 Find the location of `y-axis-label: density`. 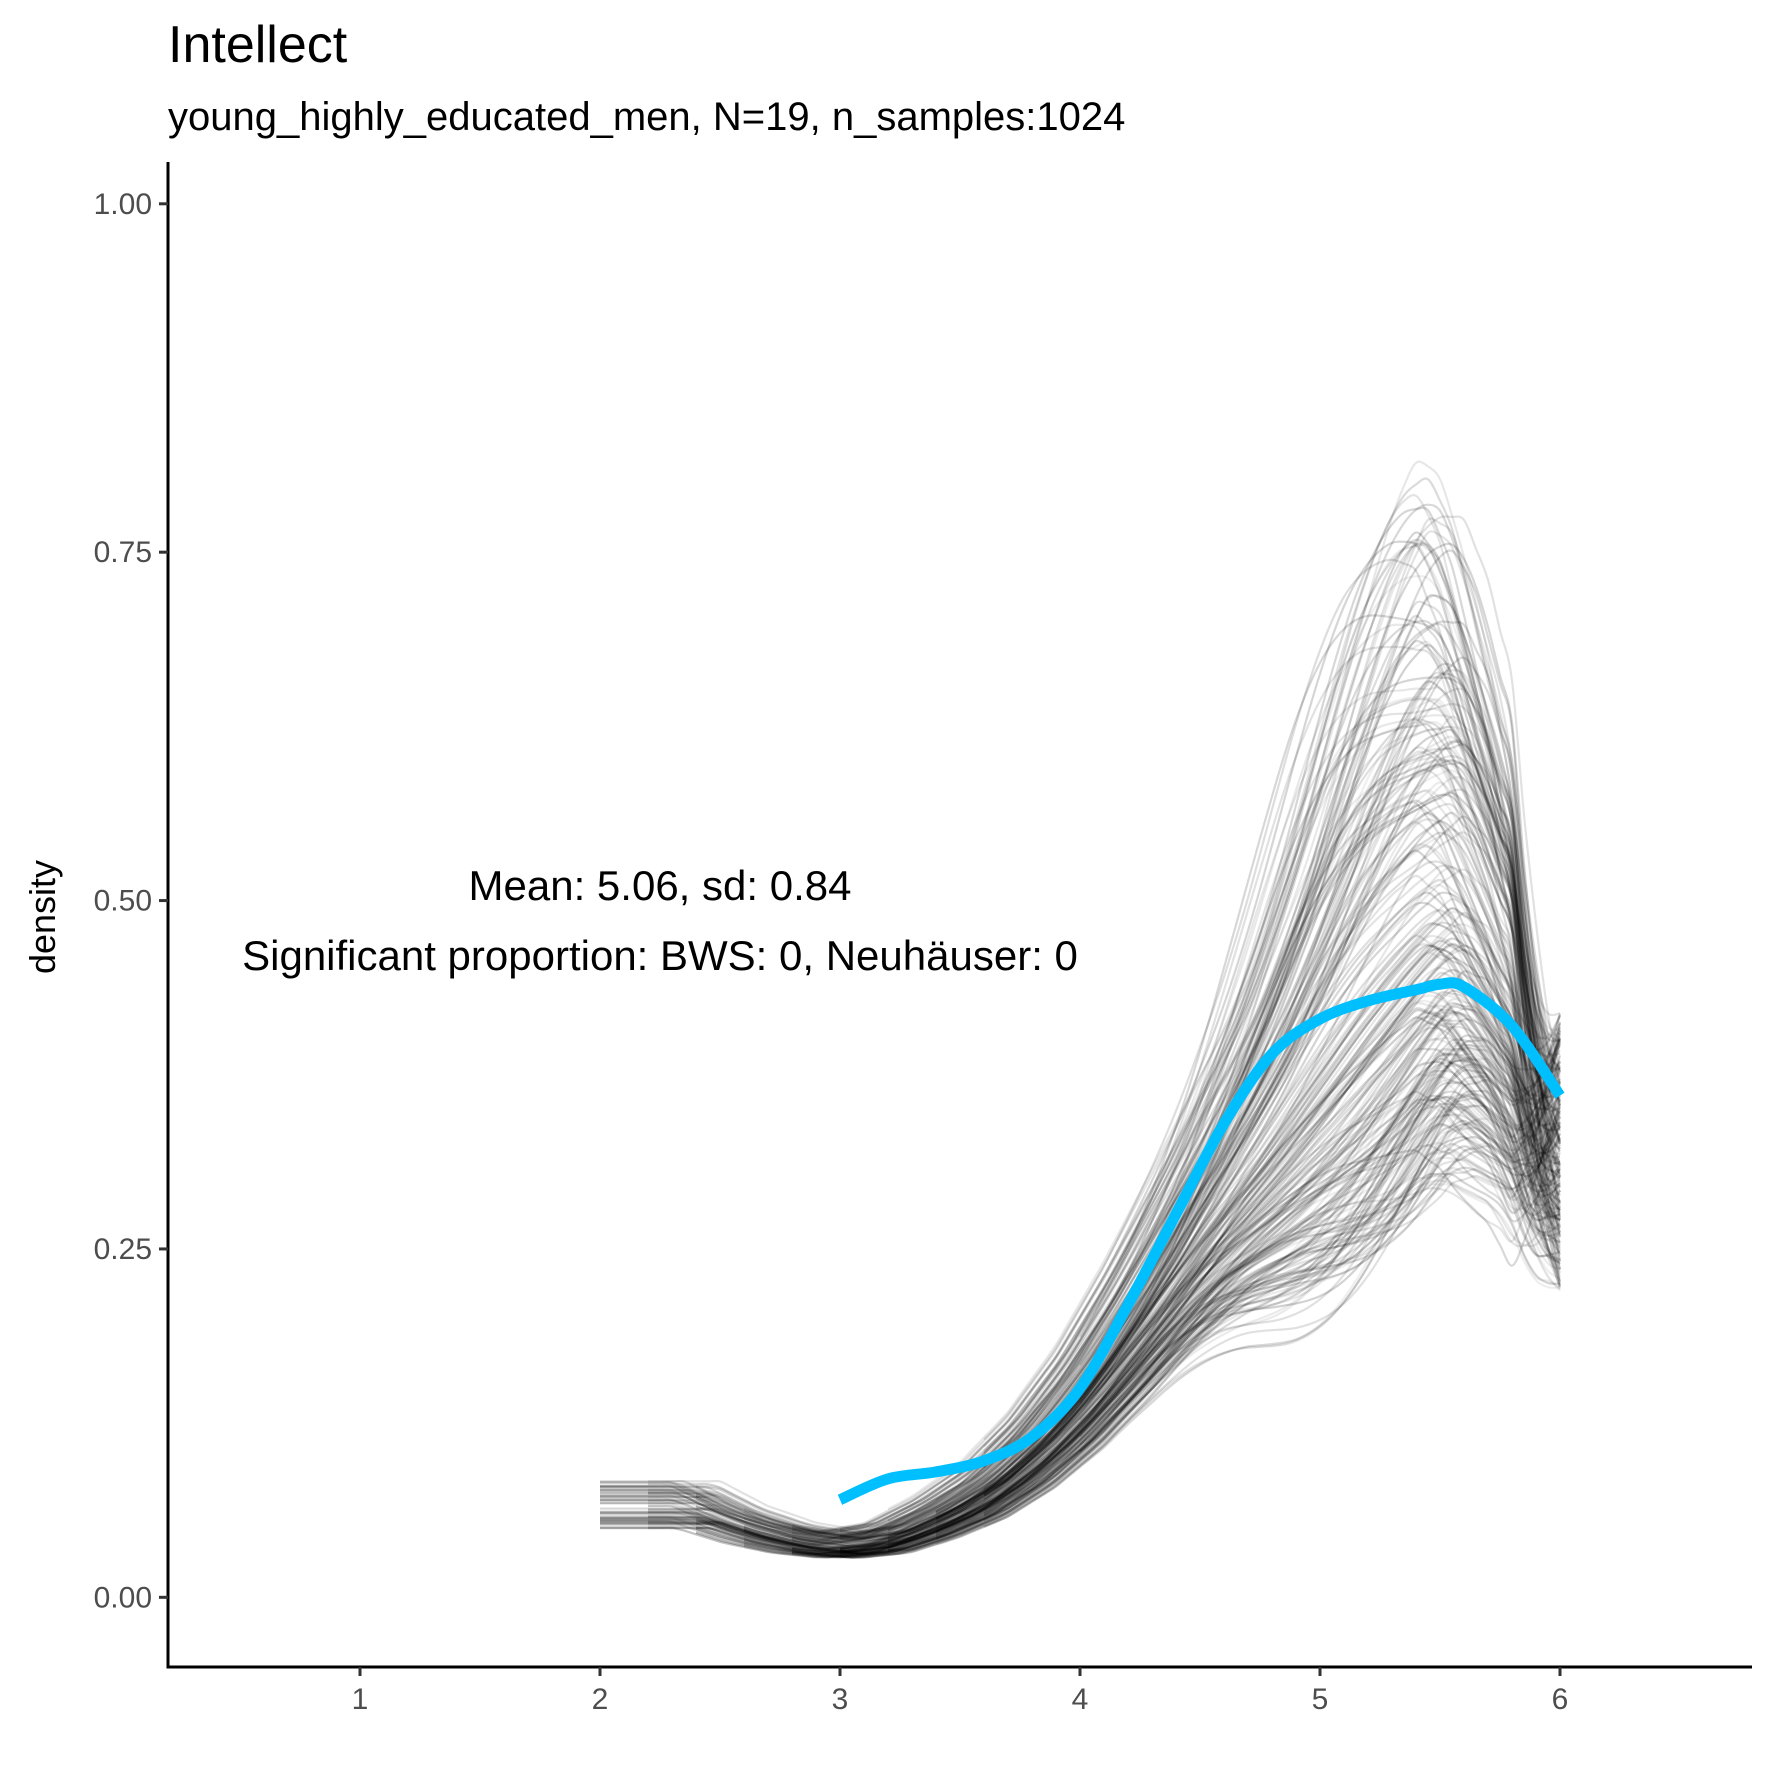

y-axis-label: density is located at coordinates (42, 917).